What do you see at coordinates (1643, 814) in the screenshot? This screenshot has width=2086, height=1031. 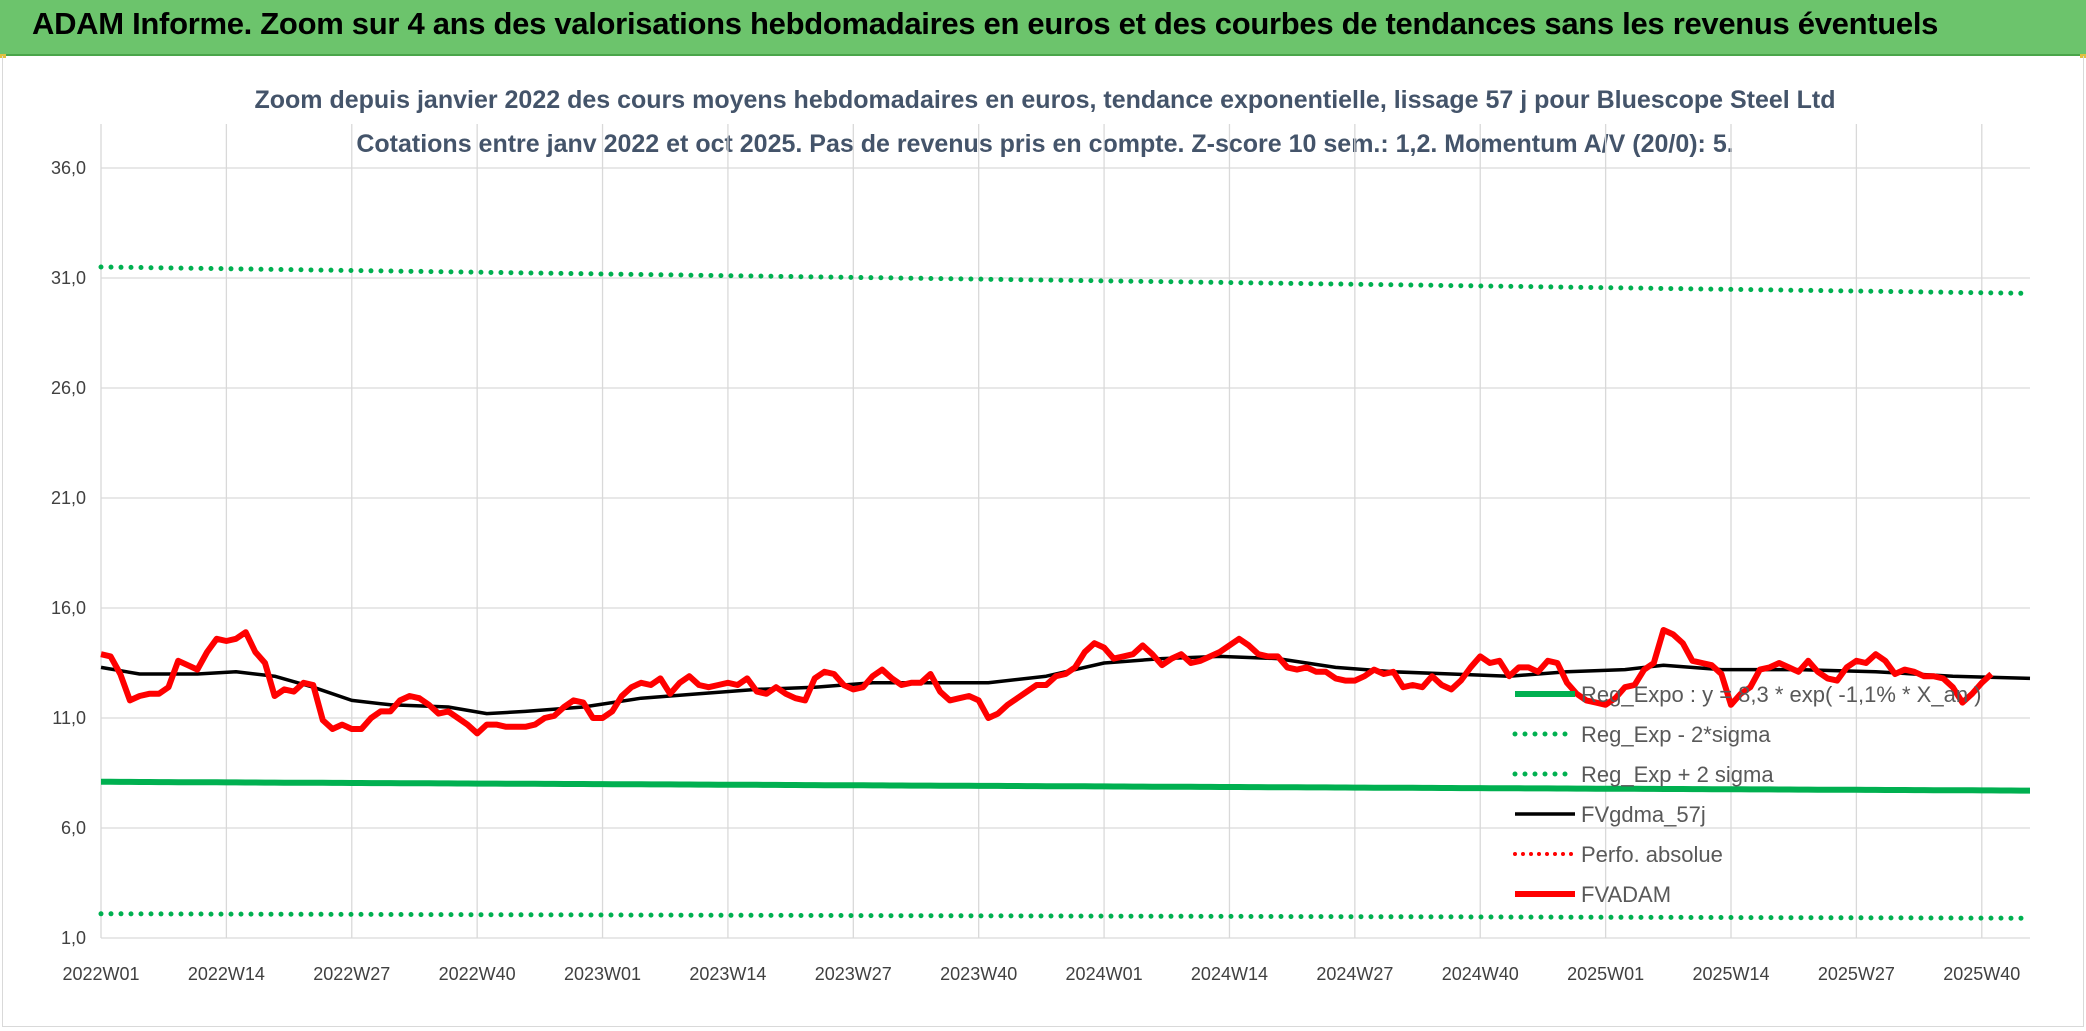 I see `legend-entry: FVgdma_57j` at bounding box center [1643, 814].